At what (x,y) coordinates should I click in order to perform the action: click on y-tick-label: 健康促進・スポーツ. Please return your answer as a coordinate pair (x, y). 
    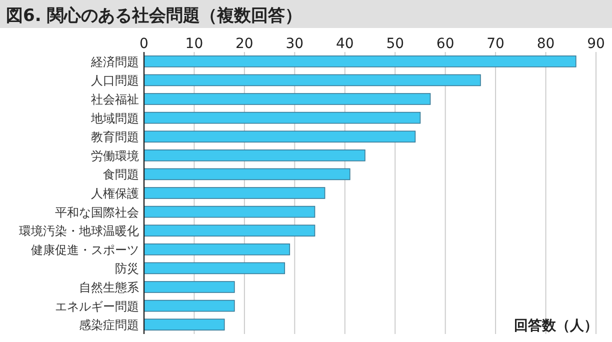
    Looking at the image, I should click on (85, 249).